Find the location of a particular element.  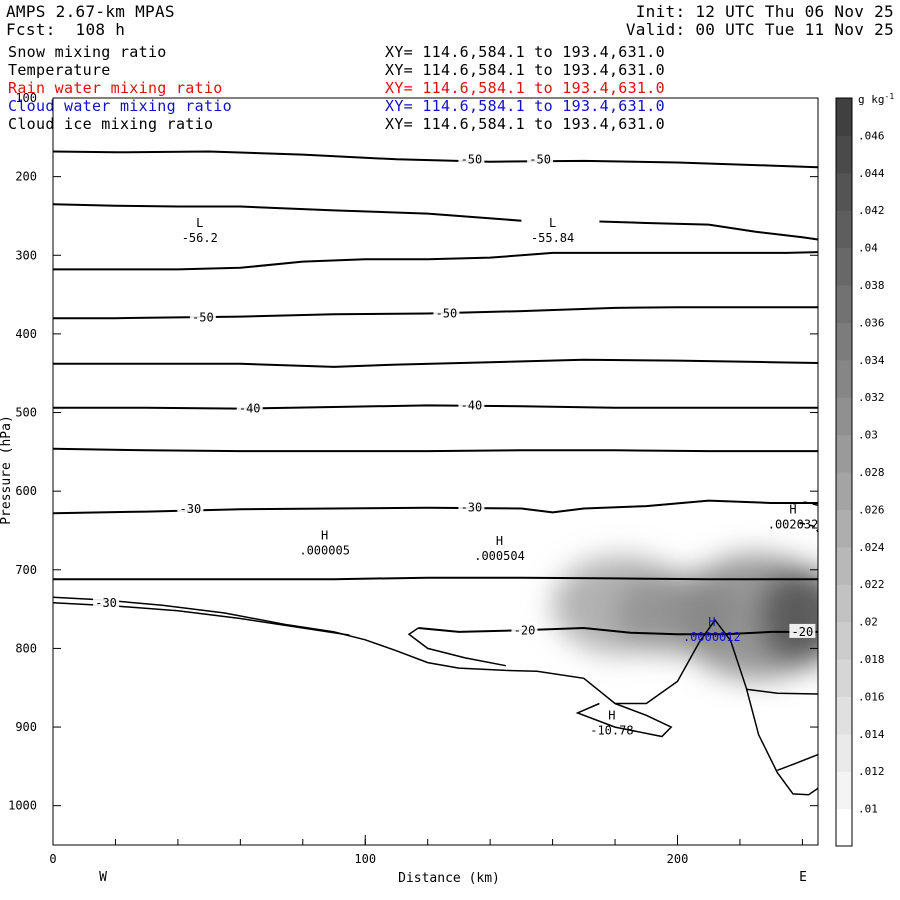

y-tick-label: 900 is located at coordinates (26, 727).